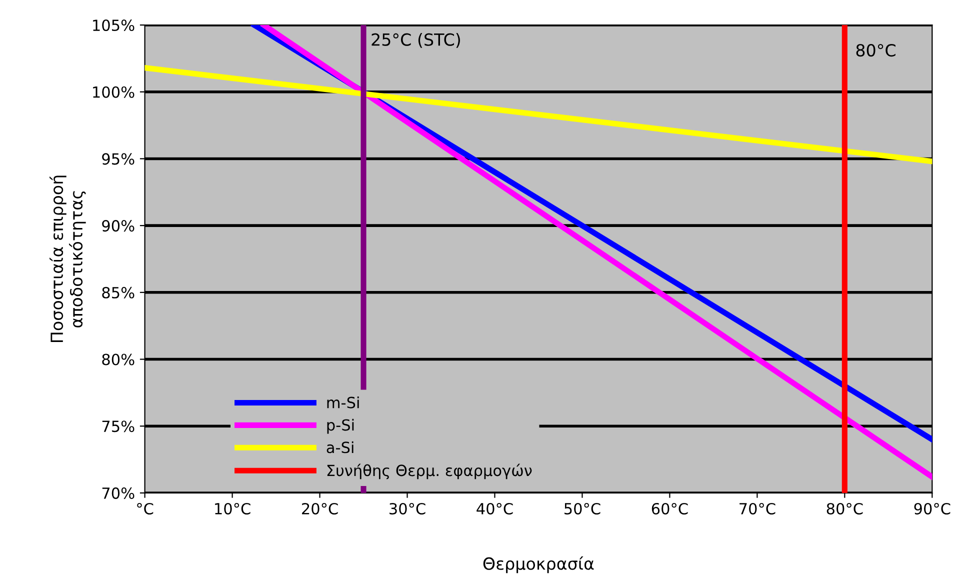 This screenshot has height=582, width=959. I want to click on legend-label: a-Si, so click(340, 447).